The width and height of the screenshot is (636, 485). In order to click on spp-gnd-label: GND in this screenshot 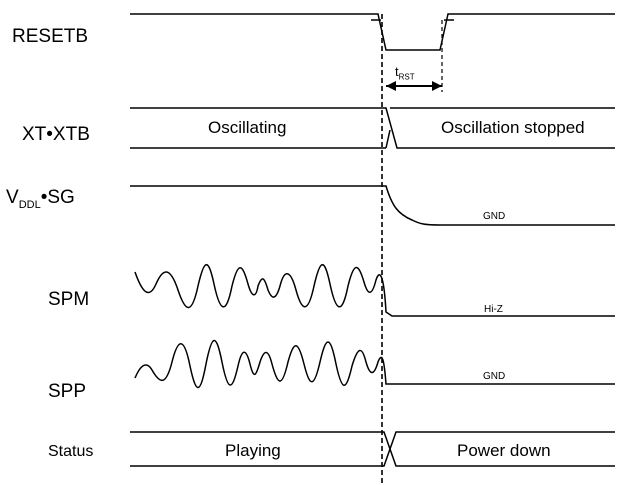, I will do `click(494, 376)`.